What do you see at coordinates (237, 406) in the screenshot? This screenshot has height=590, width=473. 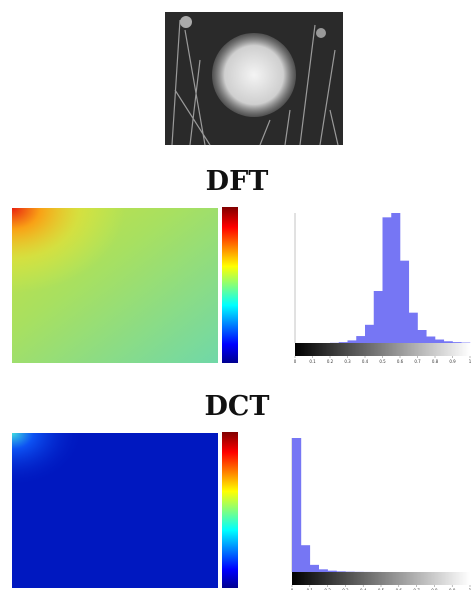 I see `section-title: DCT` at bounding box center [237, 406].